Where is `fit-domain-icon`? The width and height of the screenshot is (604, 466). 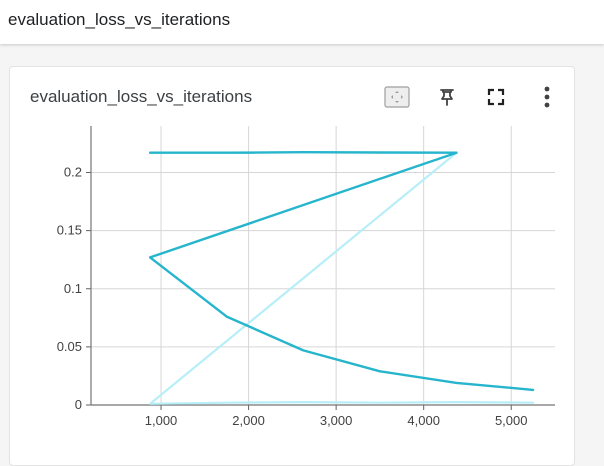
fit-domain-icon is located at coordinates (397, 97).